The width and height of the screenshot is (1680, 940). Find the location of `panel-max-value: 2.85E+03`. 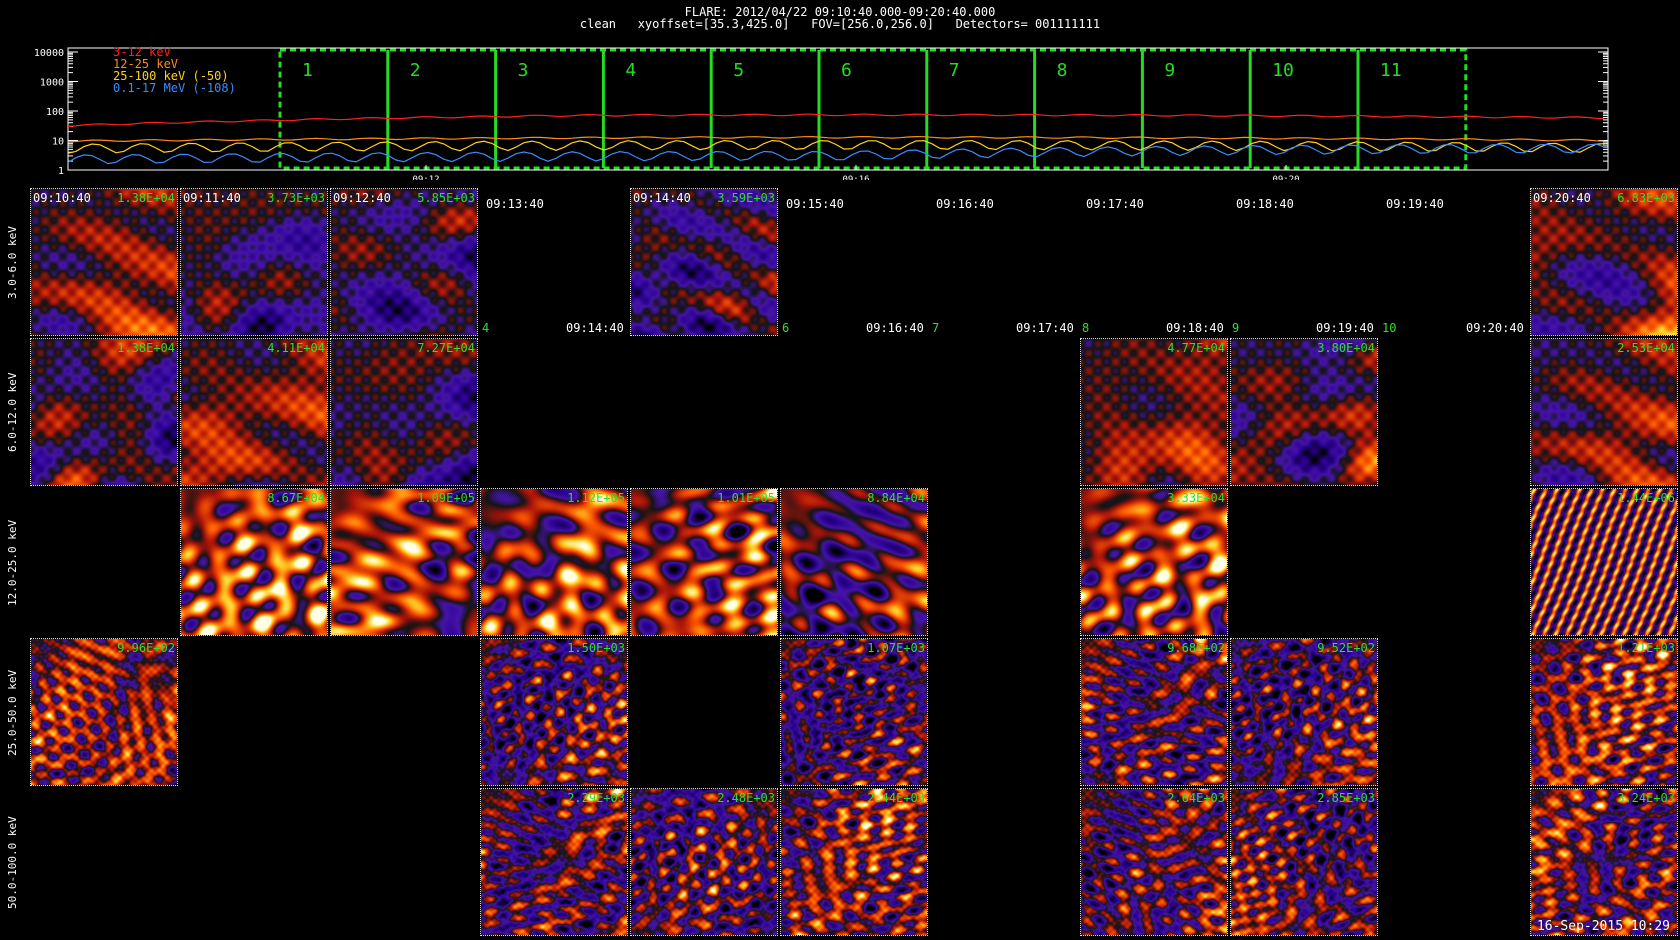

panel-max-value: 2.85E+03 is located at coordinates (1346, 798).